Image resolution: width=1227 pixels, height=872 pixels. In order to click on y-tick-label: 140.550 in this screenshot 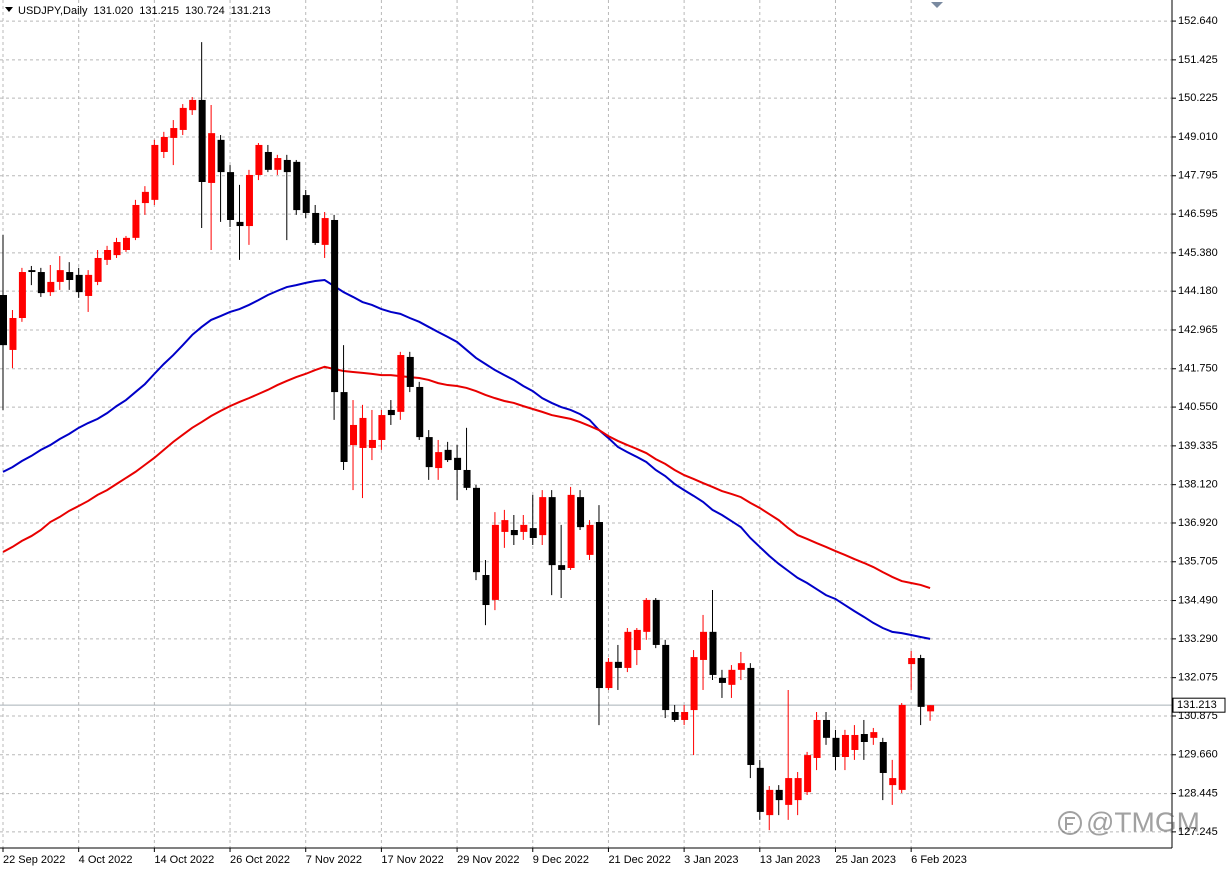, I will do `click(1198, 407)`.